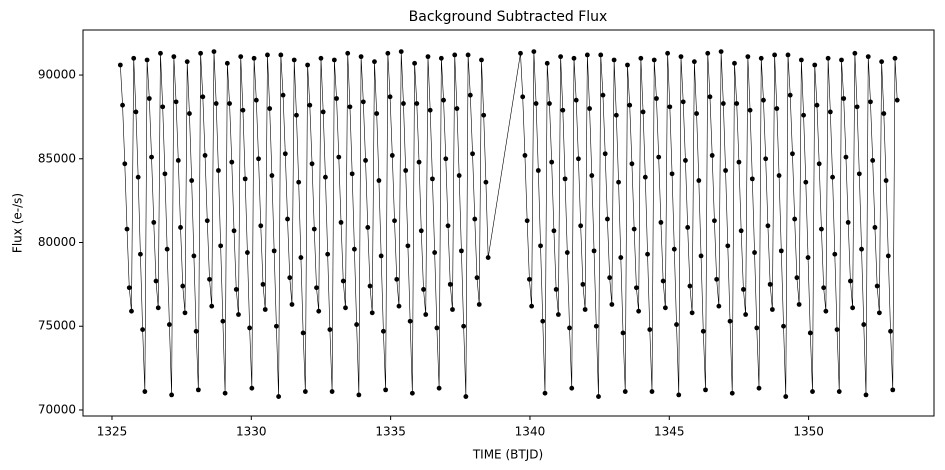 The height and width of the screenshot is (470, 945). Describe the element at coordinates (57, 242) in the screenshot. I see `y-tick-label: 80000` at that location.